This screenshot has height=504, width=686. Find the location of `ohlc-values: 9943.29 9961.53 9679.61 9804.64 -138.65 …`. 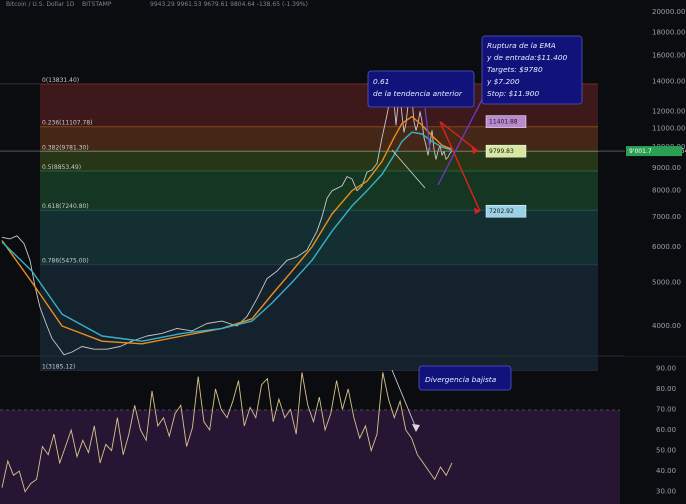

ohlc-values: 9943.29 9961.53 9679.61 9804.64 -138.65 … is located at coordinates (229, 4).